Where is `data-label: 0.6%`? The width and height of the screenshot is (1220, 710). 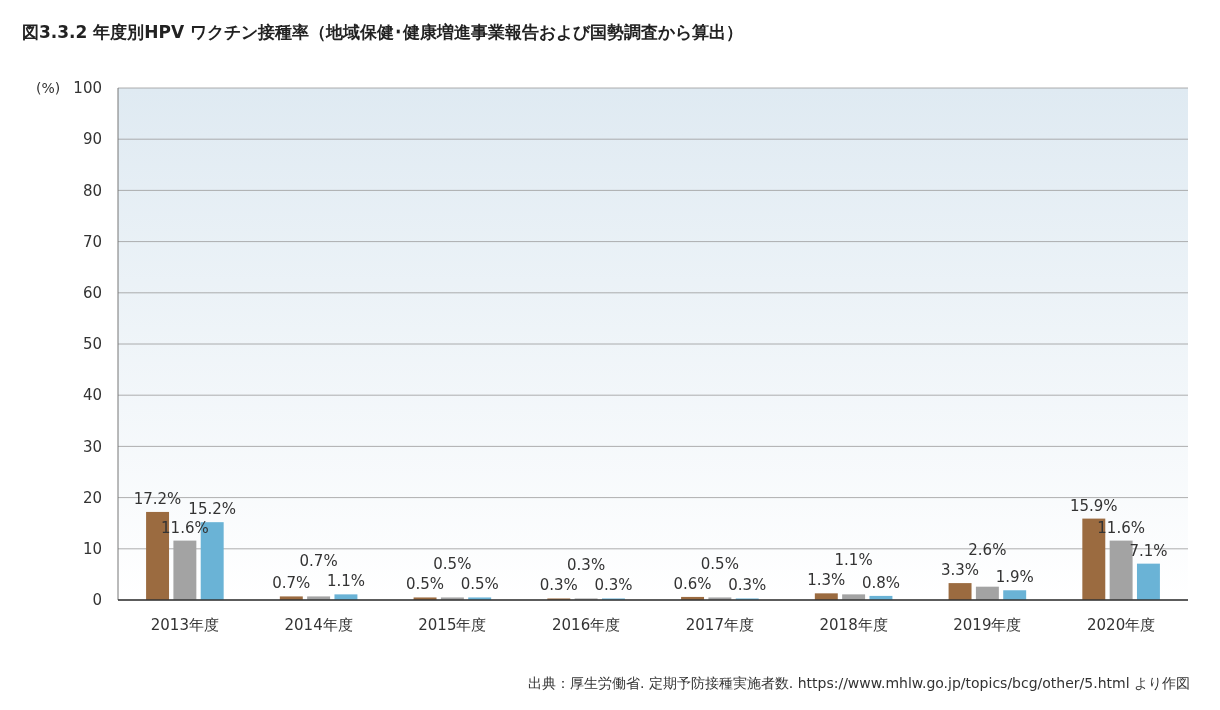
data-label: 0.6% is located at coordinates (692, 583).